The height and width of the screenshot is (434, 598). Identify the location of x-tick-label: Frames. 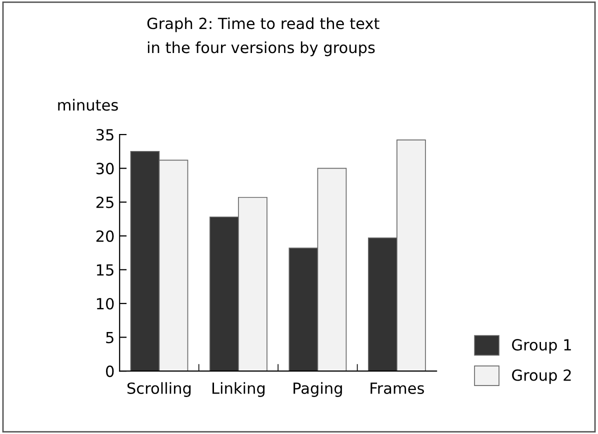
(397, 388).